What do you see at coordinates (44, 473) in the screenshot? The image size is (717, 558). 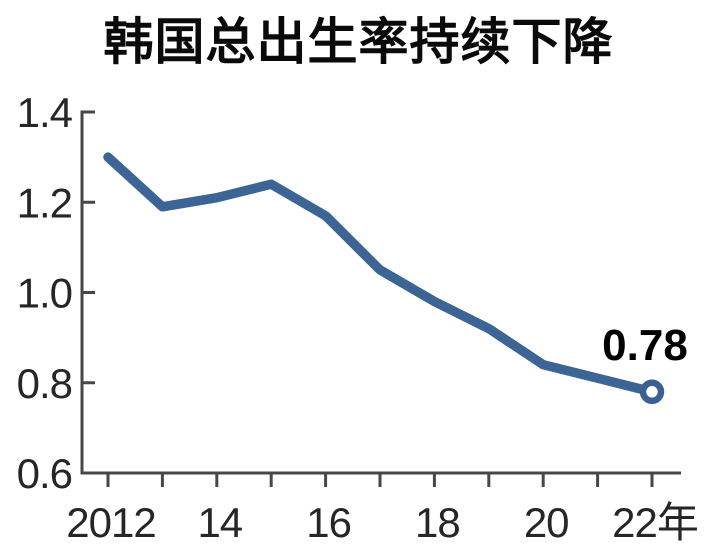 I see `y-tick-label: 0.6` at bounding box center [44, 473].